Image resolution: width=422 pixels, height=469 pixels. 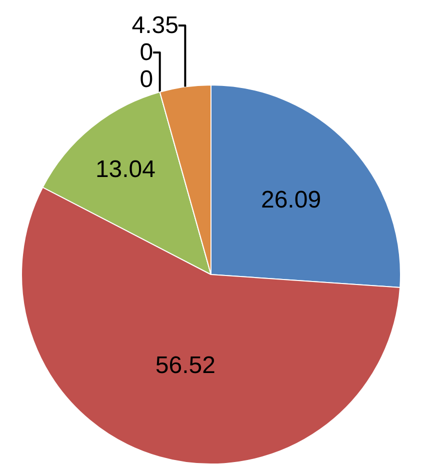 What do you see at coordinates (125, 169) in the screenshot?
I see `data-label: 13.04` at bounding box center [125, 169].